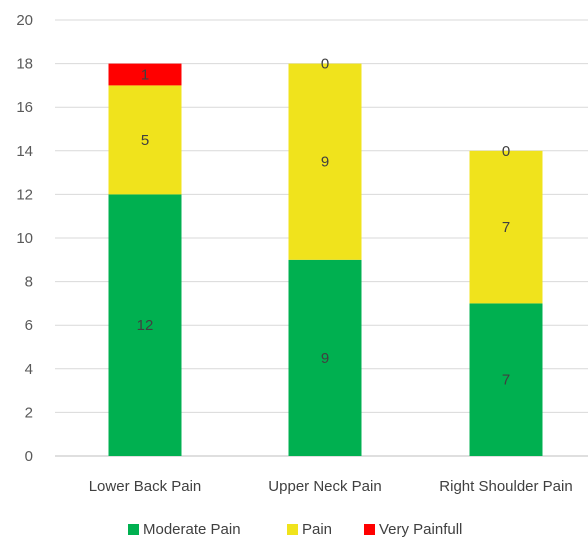 The width and height of the screenshot is (588, 544). I want to click on data-label: 1, so click(145, 75).